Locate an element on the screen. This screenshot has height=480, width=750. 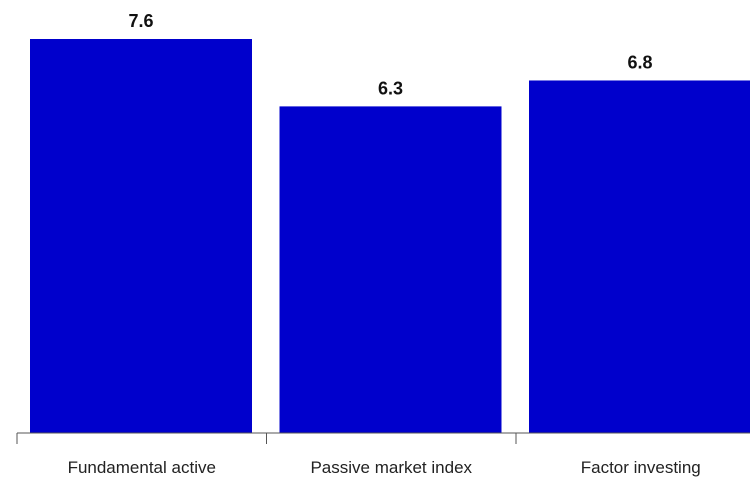
tick-label-factor-investing: Factor investing is located at coordinates (641, 467).